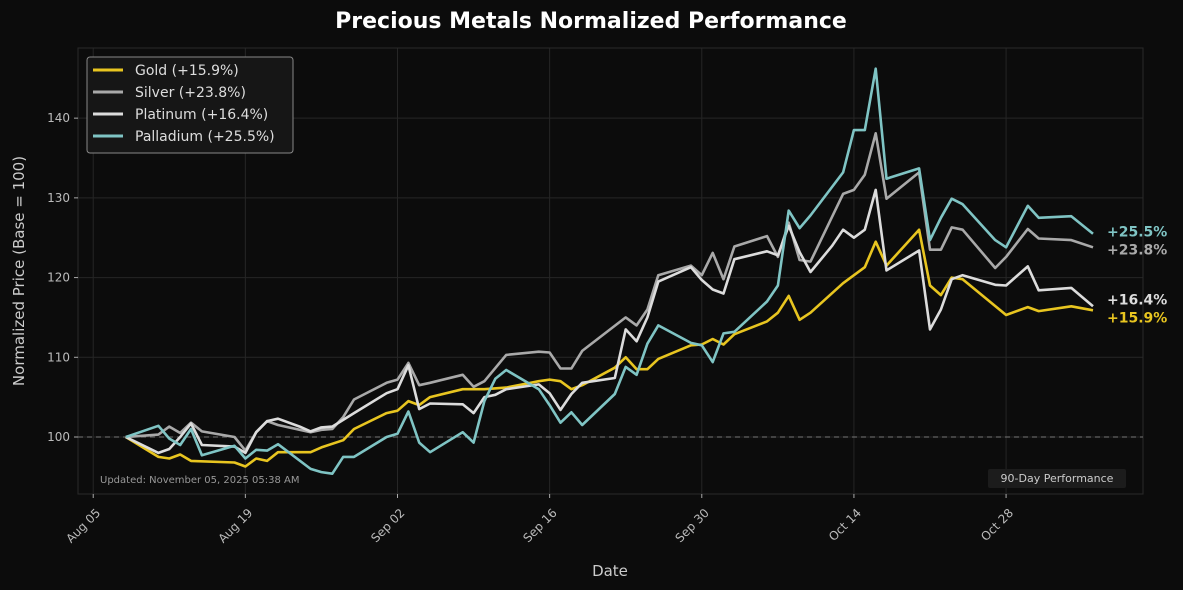 This screenshot has width=1183, height=590. What do you see at coordinates (610, 571) in the screenshot?
I see `x-axis-label: Date` at bounding box center [610, 571].